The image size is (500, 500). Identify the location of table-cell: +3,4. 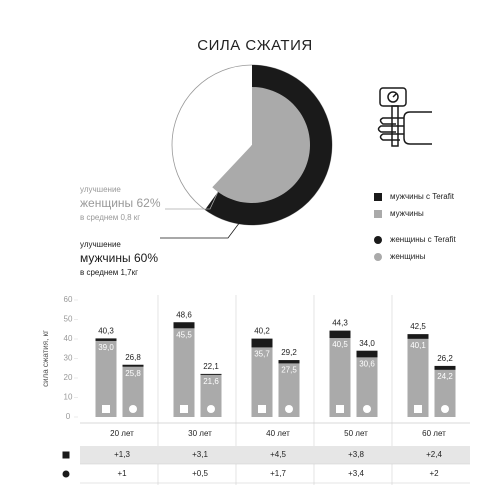
(356, 473).